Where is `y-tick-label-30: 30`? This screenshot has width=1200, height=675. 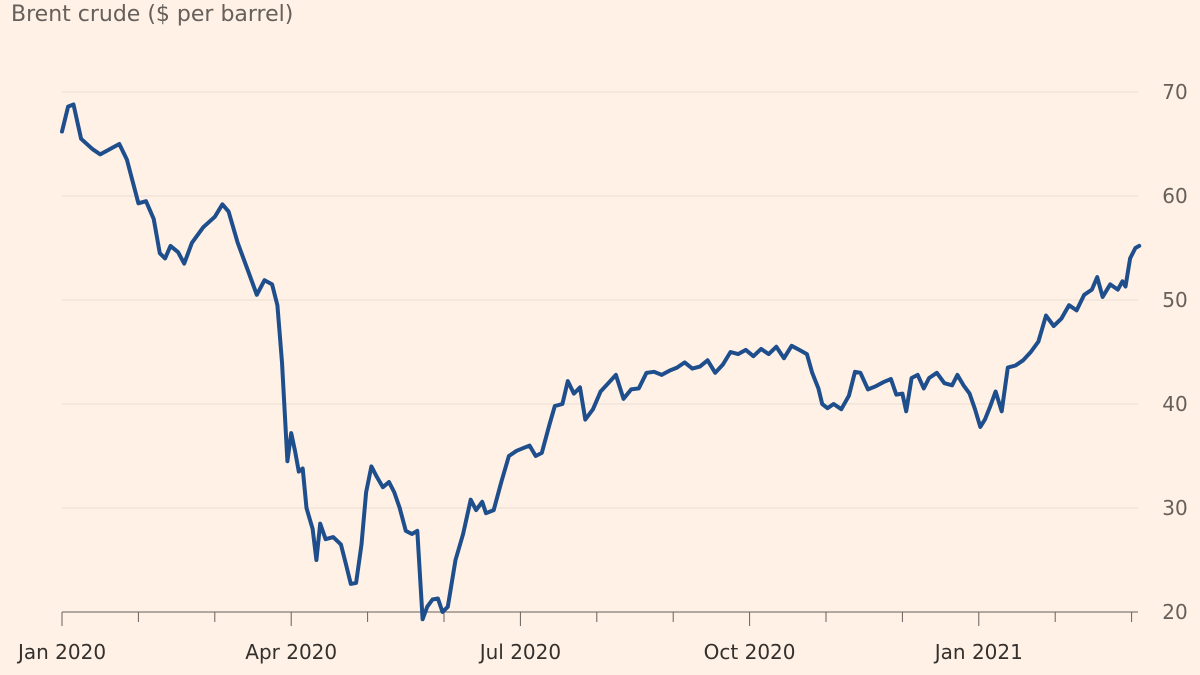 y-tick-label-30: 30 is located at coordinates (1174, 508).